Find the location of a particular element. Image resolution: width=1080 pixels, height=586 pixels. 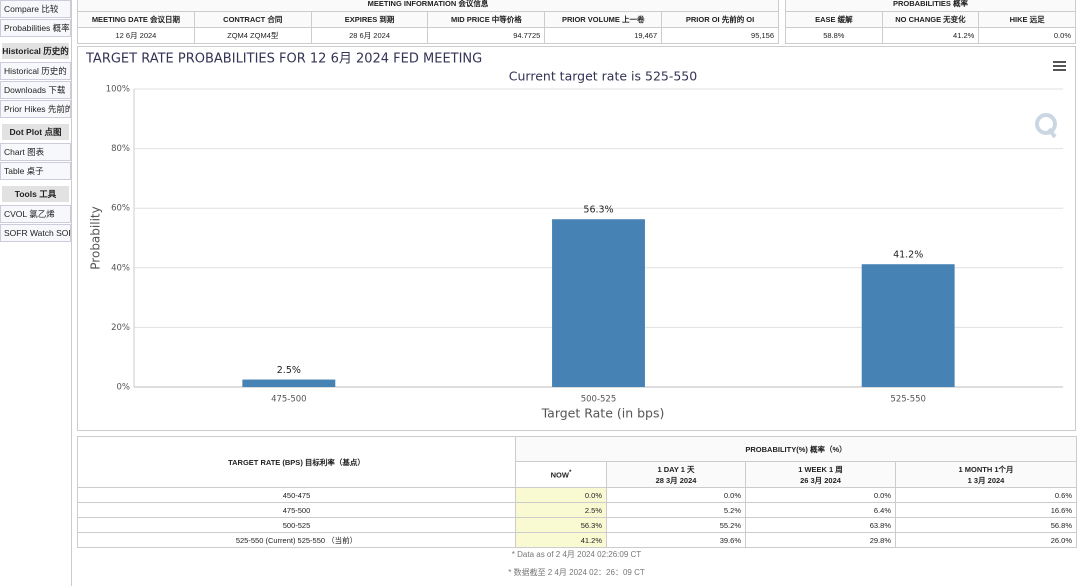

cell: 26.0% is located at coordinates (986, 540).